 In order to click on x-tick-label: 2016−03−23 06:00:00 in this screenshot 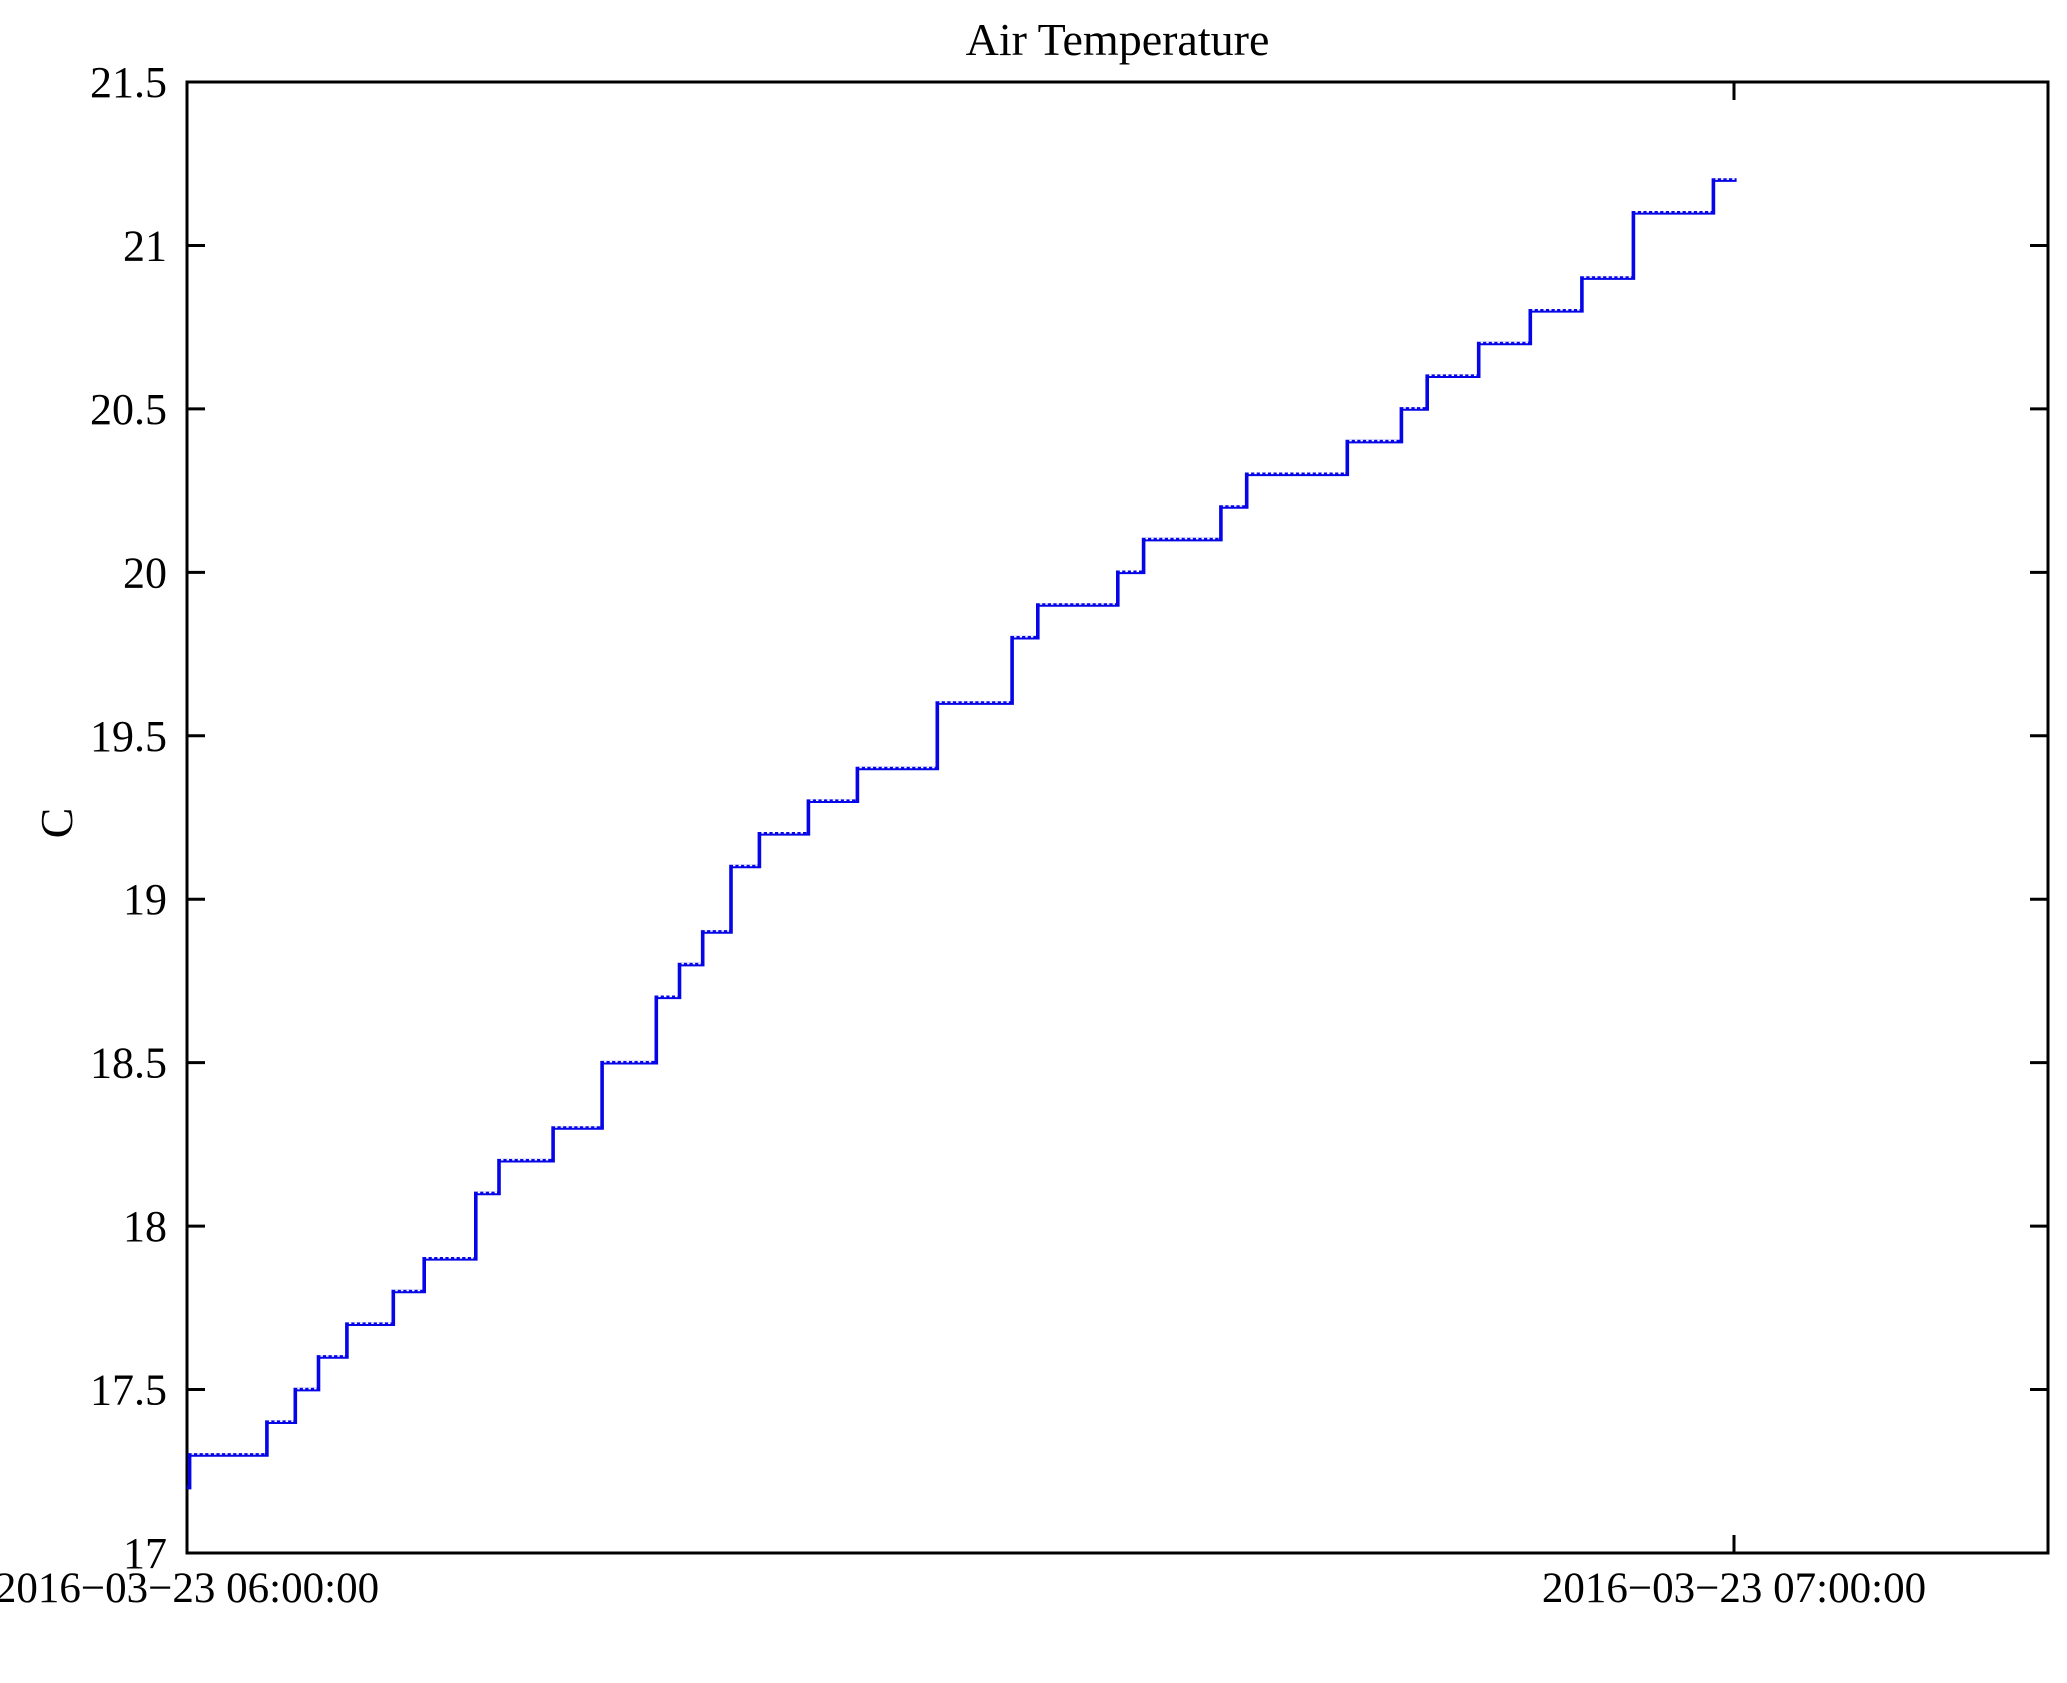, I will do `click(189, 1588)`.